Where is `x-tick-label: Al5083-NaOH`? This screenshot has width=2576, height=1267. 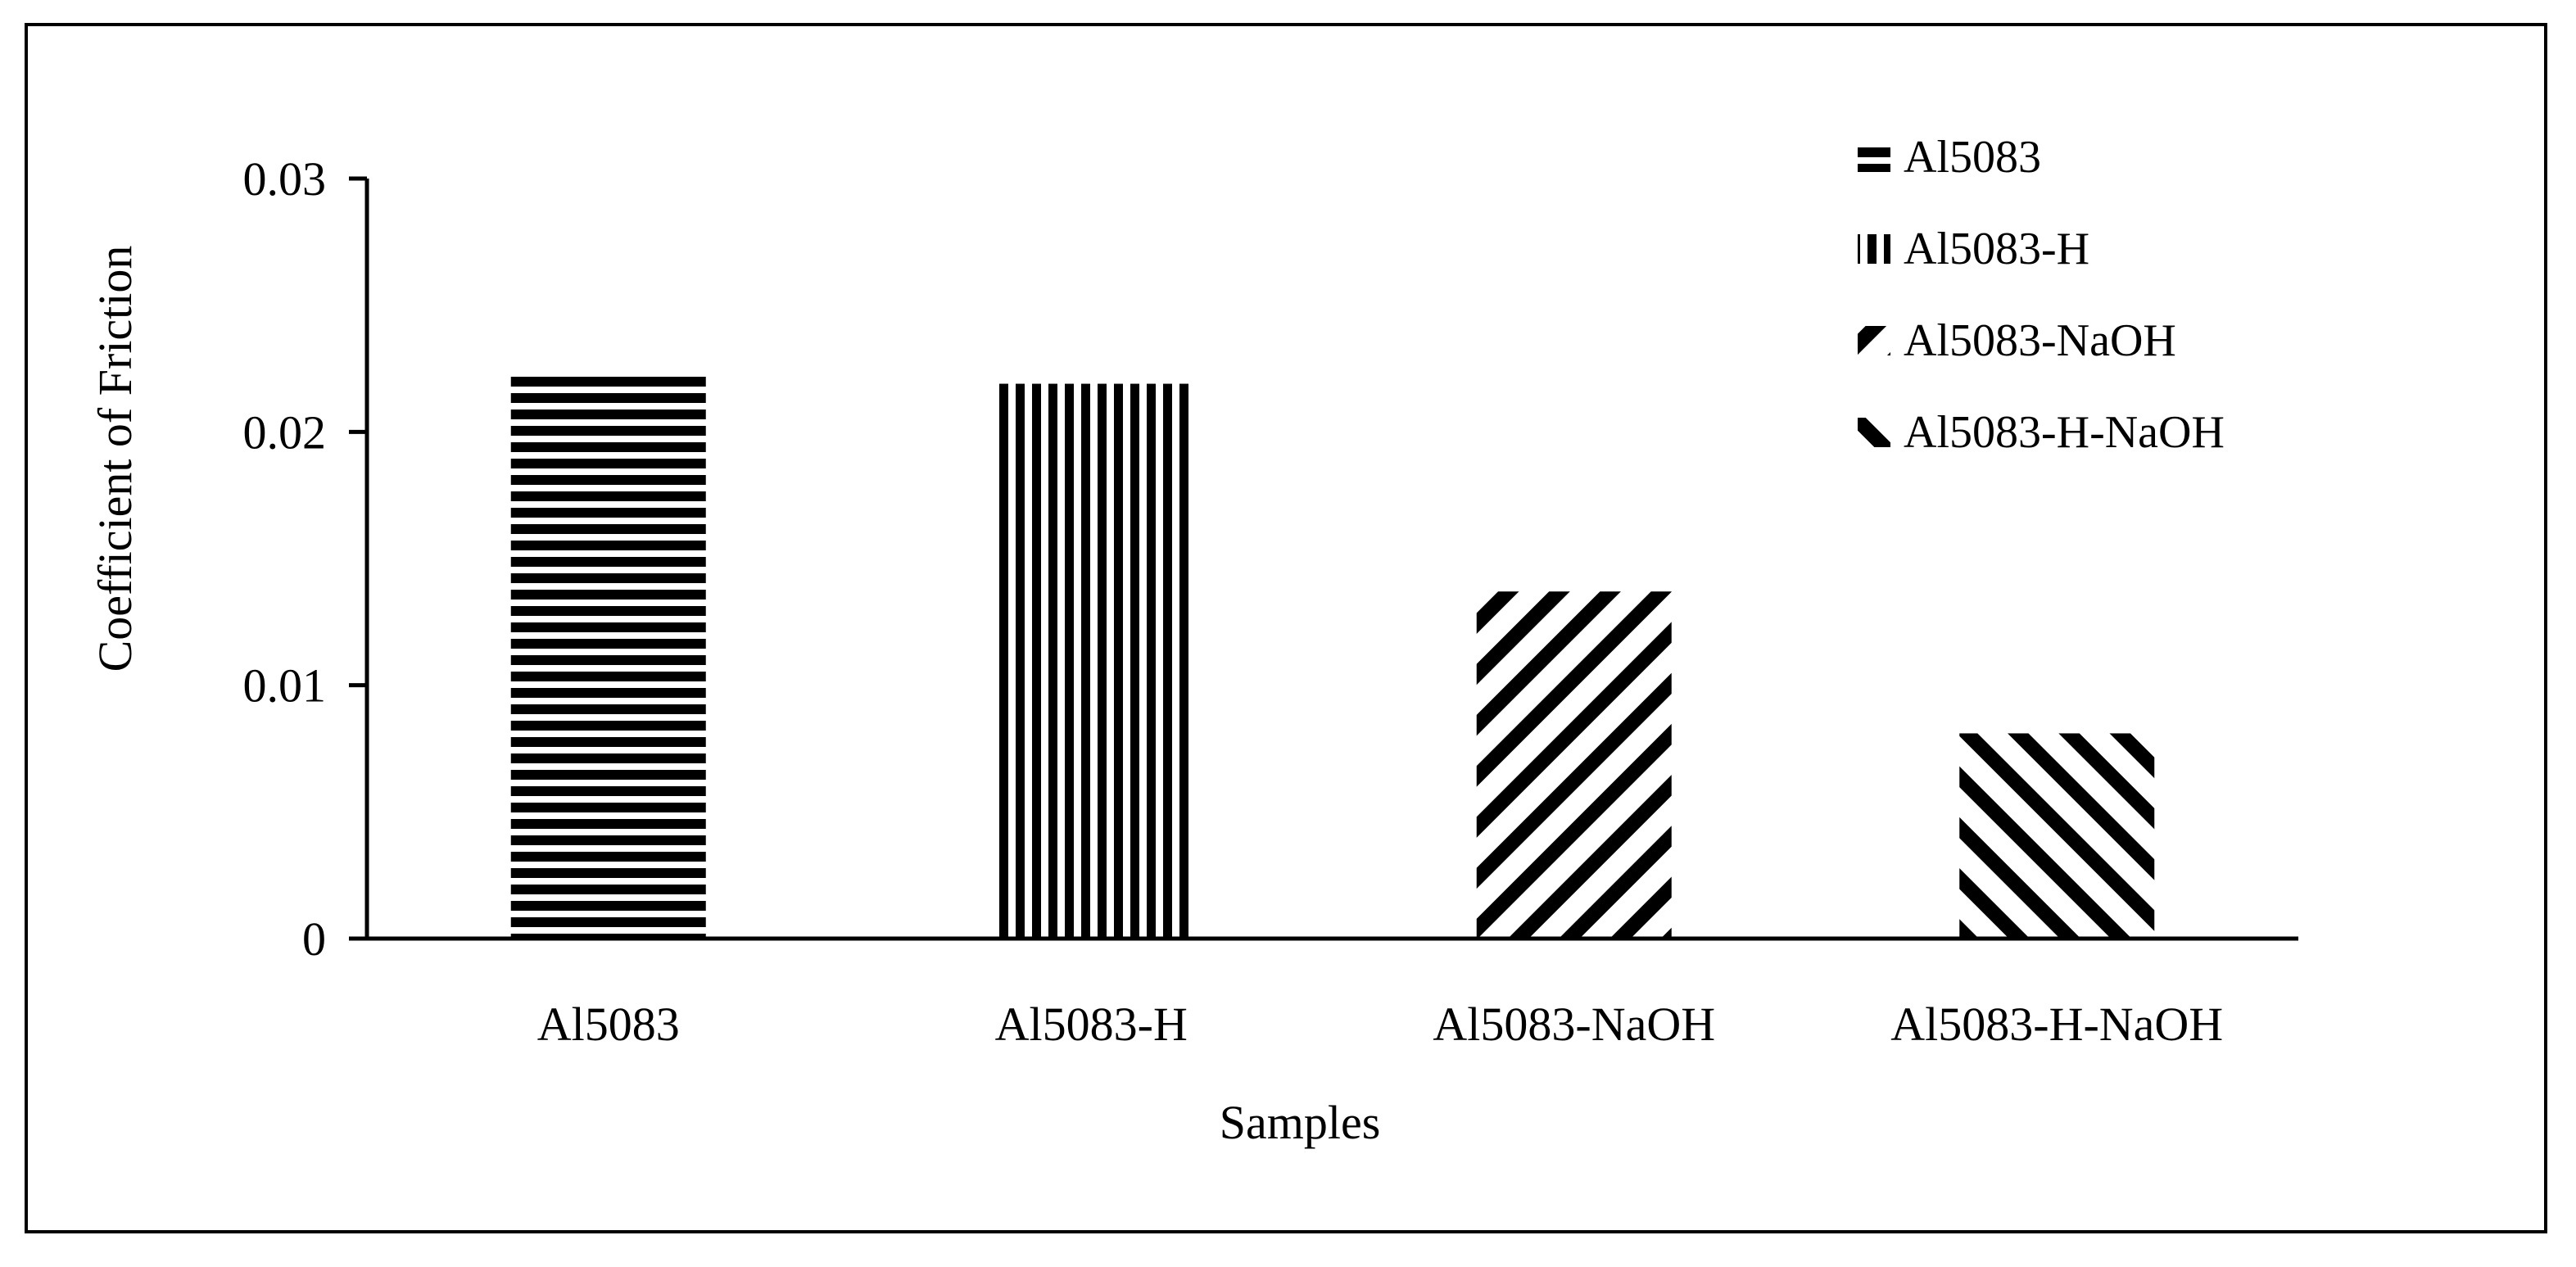 x-tick-label: Al5083-NaOH is located at coordinates (1574, 1024).